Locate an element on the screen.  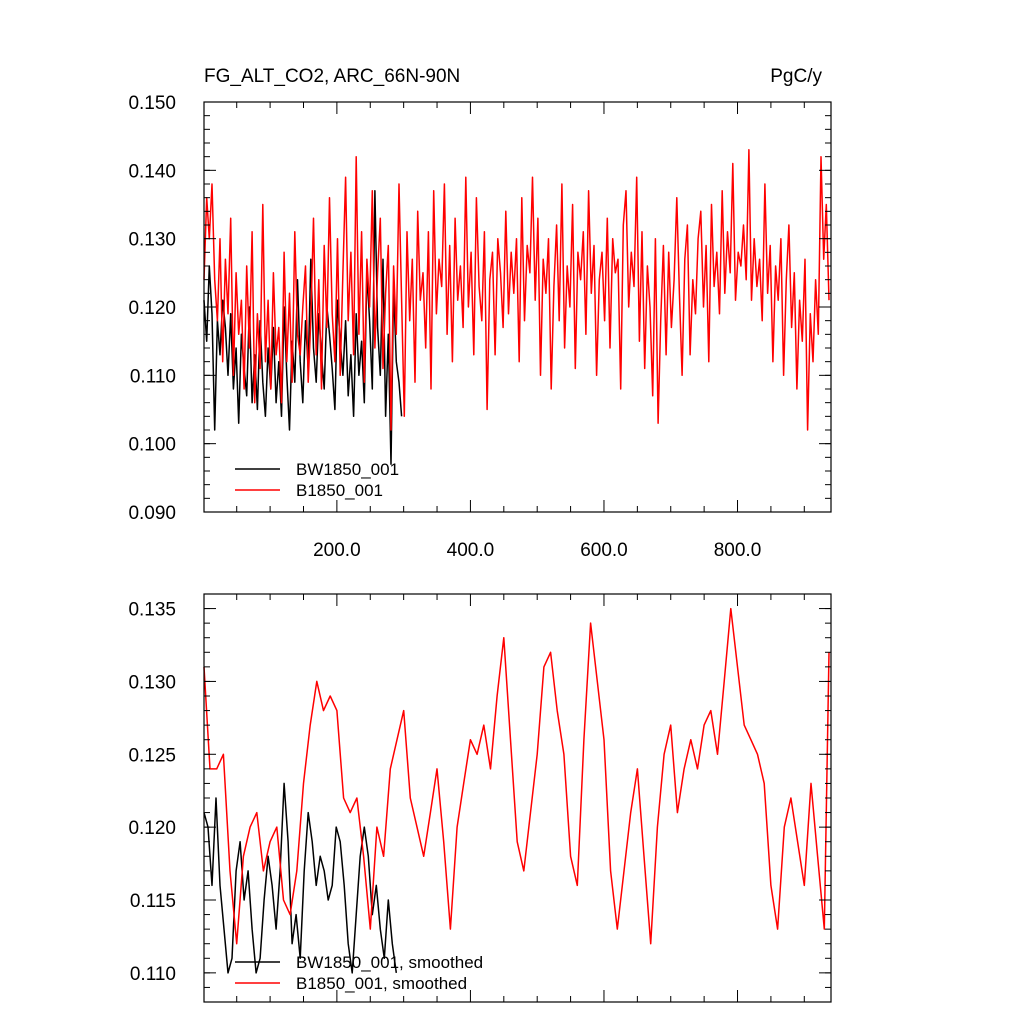
bottom-y-tick-label: 0.135 is located at coordinates (152, 610).